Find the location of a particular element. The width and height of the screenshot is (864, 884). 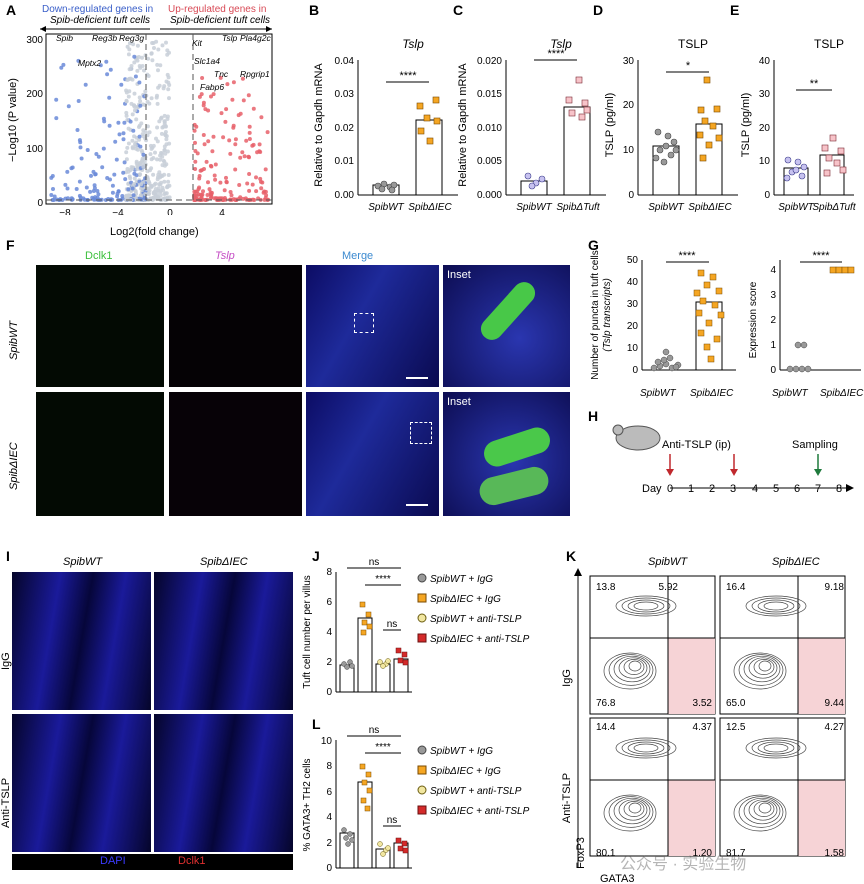

flow-gate-q4 is located at coordinates (691, 676).